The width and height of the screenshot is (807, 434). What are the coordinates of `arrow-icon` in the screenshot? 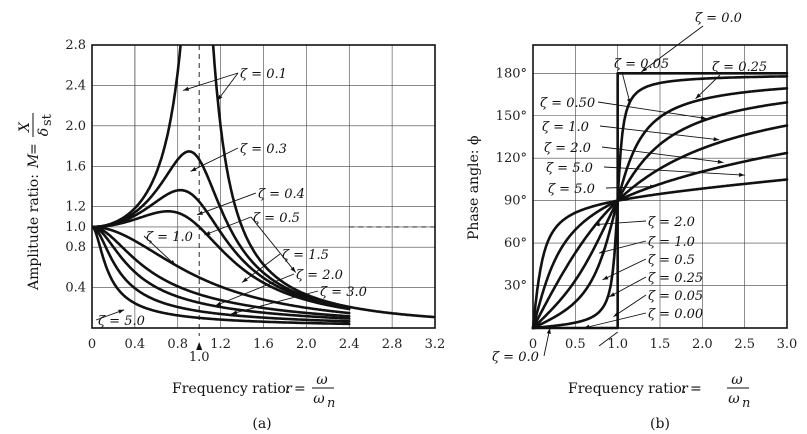 It's located at (199, 346).